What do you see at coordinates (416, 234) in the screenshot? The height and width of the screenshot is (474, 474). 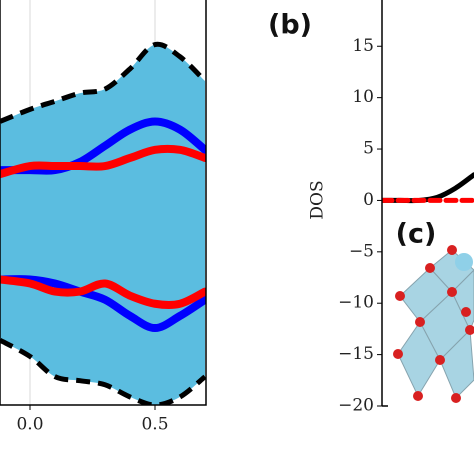 I see `inset-label: (c)` at bounding box center [416, 234].